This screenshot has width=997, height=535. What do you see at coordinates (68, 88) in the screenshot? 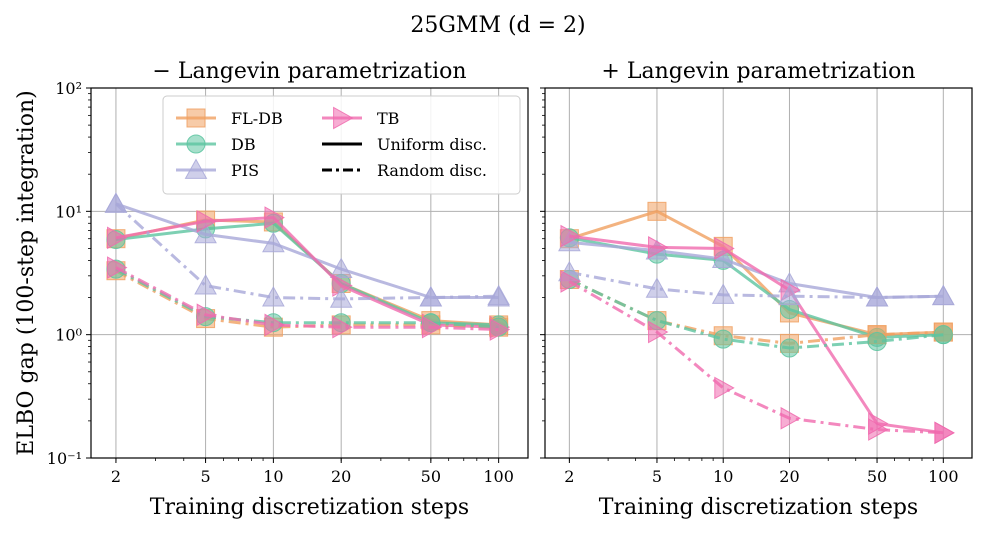
I see `y-tick-label: 10²` at bounding box center [68, 88].